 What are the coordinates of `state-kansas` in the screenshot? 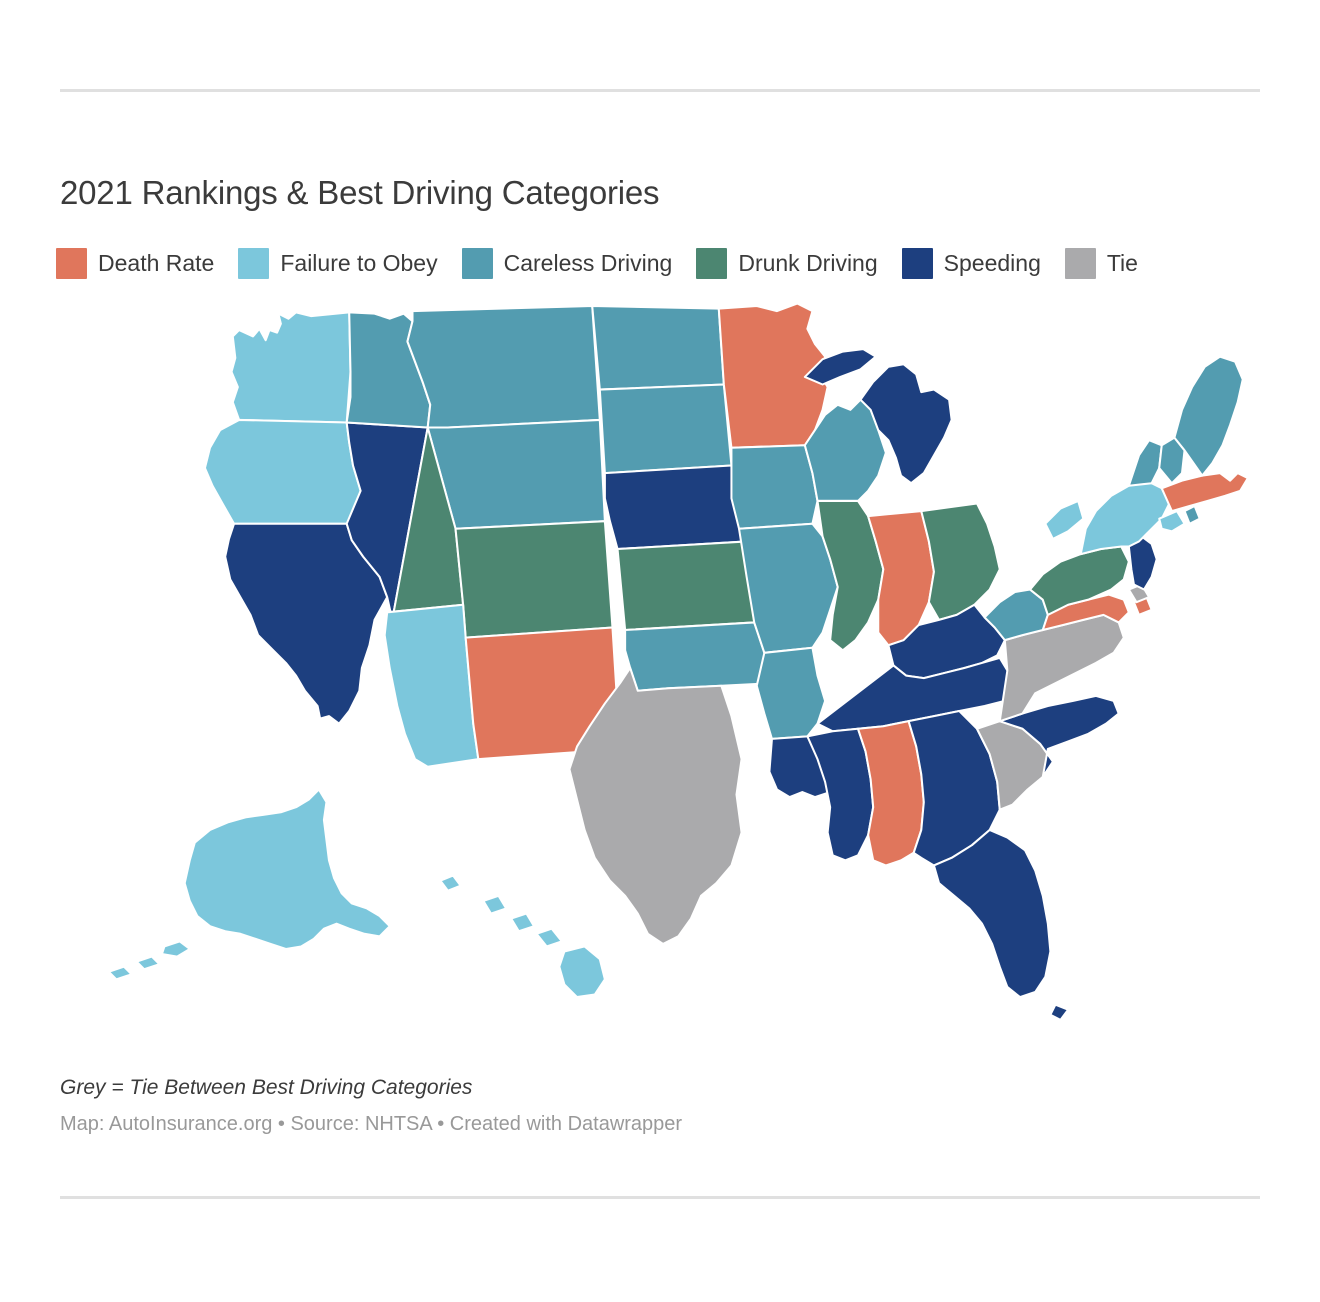 It's located at (686, 586).